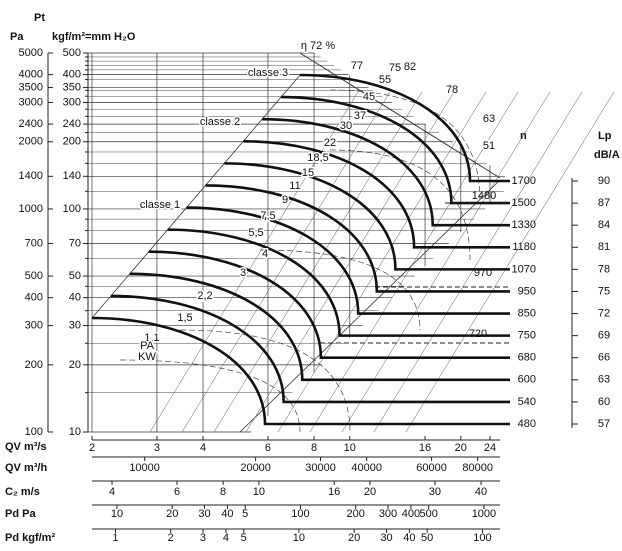 The height and width of the screenshot is (551, 622). Describe the element at coordinates (388, 514) in the screenshot. I see `x-tick-label: 300` at that location.